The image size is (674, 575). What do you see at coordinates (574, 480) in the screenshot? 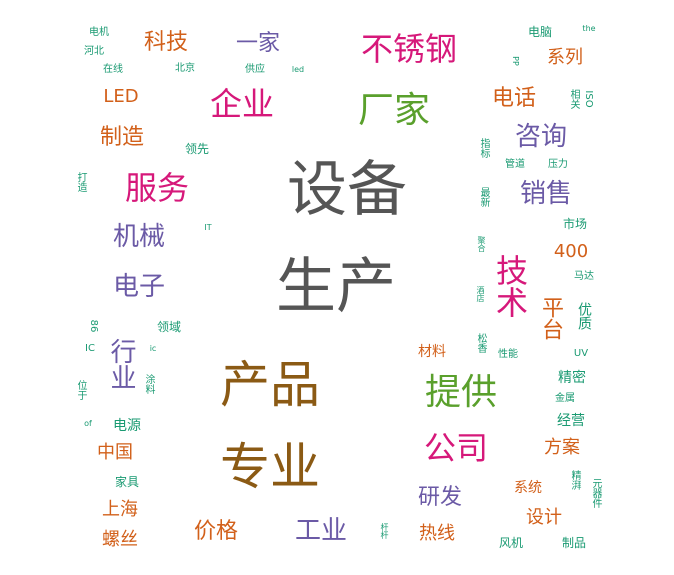
I see `word: 精湃` at bounding box center [574, 480].